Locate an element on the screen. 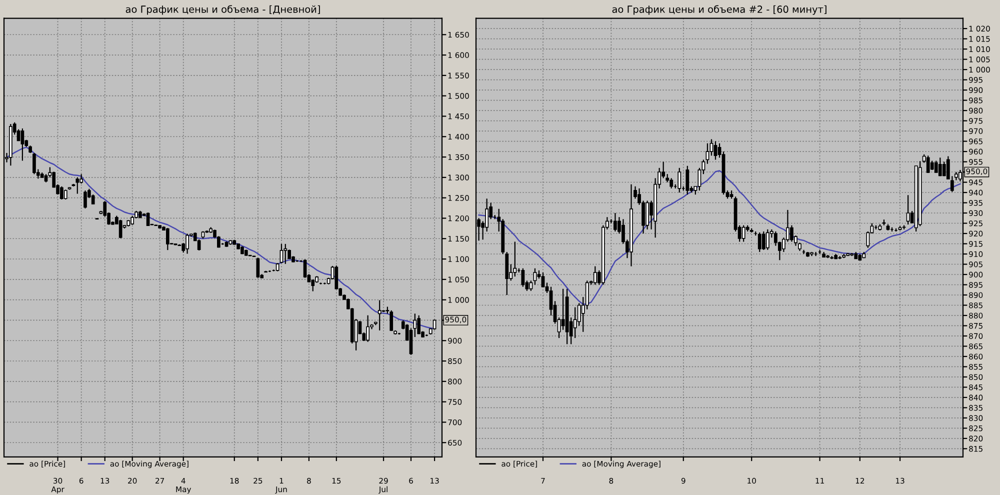 The image size is (1000, 495). chart-title: ао График цены и объема - [Дневной] is located at coordinates (223, 10).